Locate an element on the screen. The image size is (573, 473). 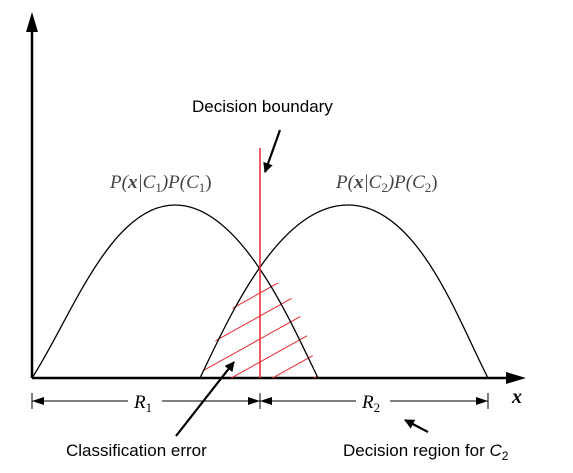
region1-left-arrow-icon is located at coordinates (38, 401).